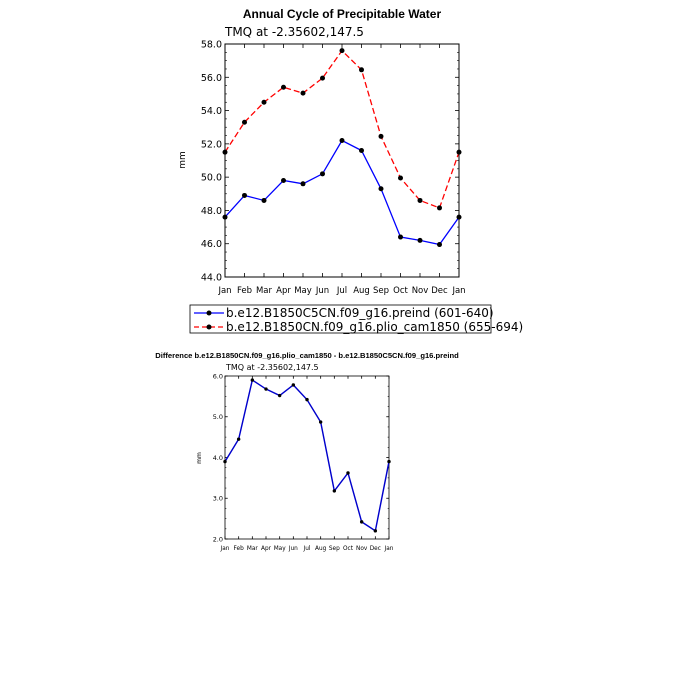 The width and height of the screenshot is (675, 676). I want to click on chart2-y-tick-label: 3.0, so click(218, 499).